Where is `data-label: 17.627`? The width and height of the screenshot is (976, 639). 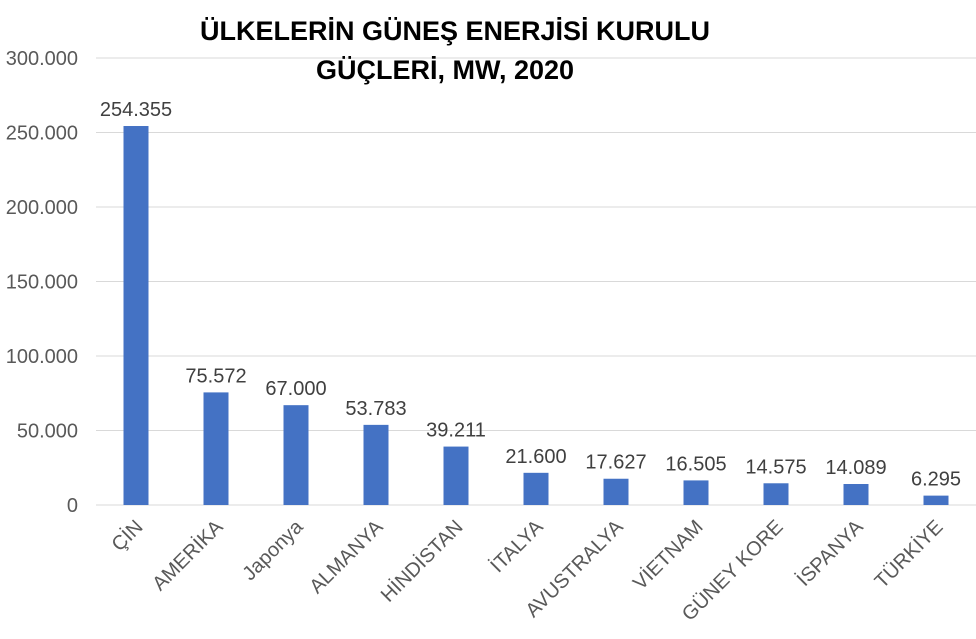 data-label: 17.627 is located at coordinates (615, 463).